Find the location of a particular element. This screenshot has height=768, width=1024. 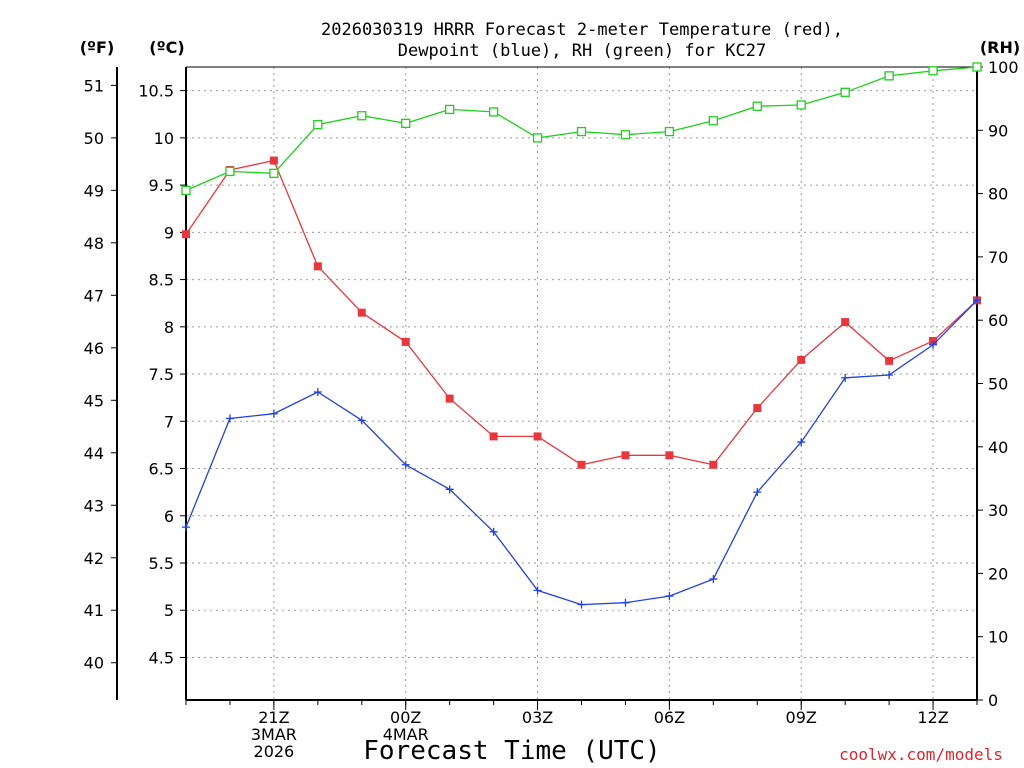

chart-title-line-2: Dewpoint (blue), RH (green) for KC27 is located at coordinates (582, 51).